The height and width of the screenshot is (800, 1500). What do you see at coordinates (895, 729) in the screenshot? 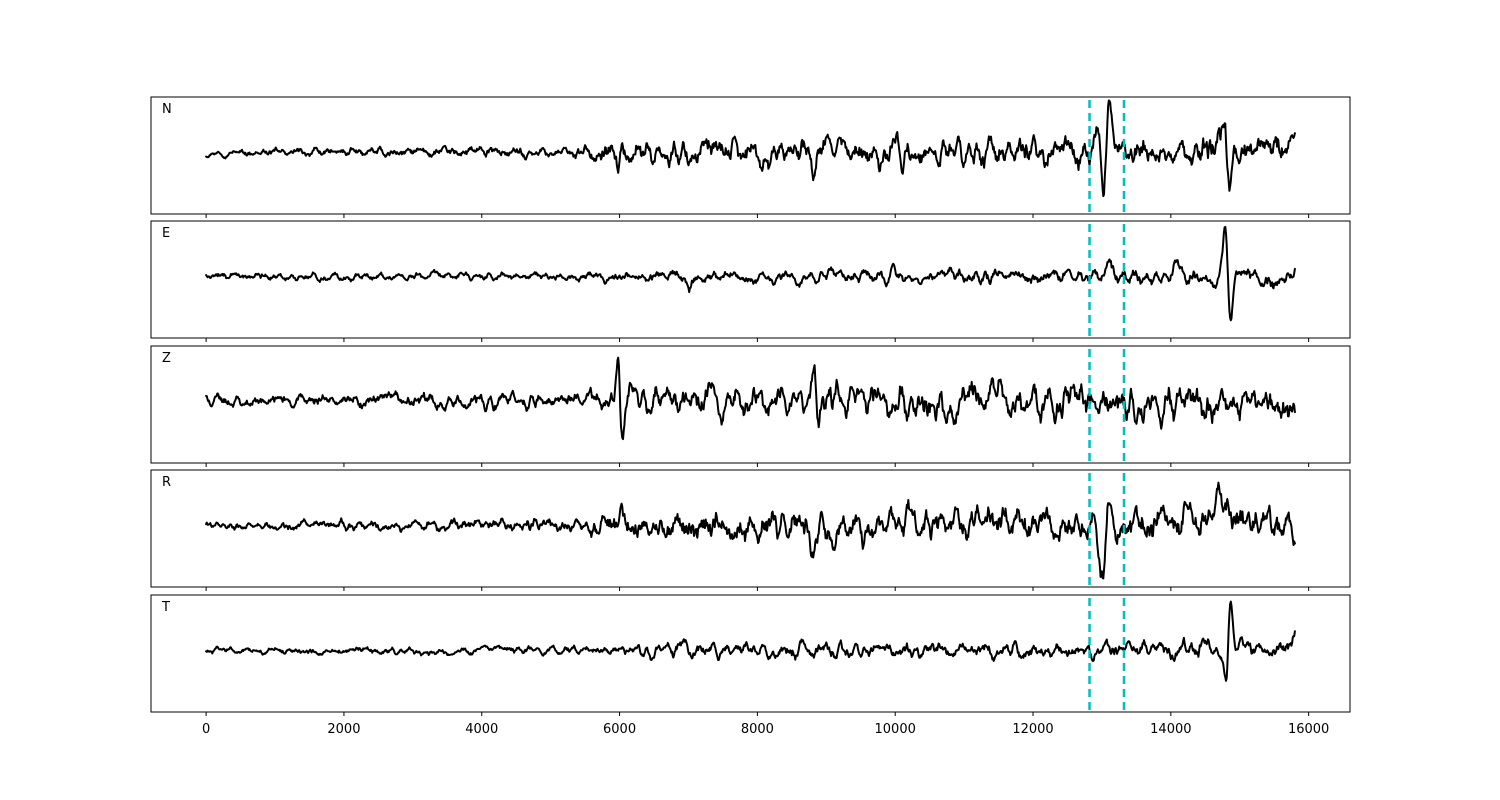
I see `x-tick-label: 10000` at bounding box center [895, 729].